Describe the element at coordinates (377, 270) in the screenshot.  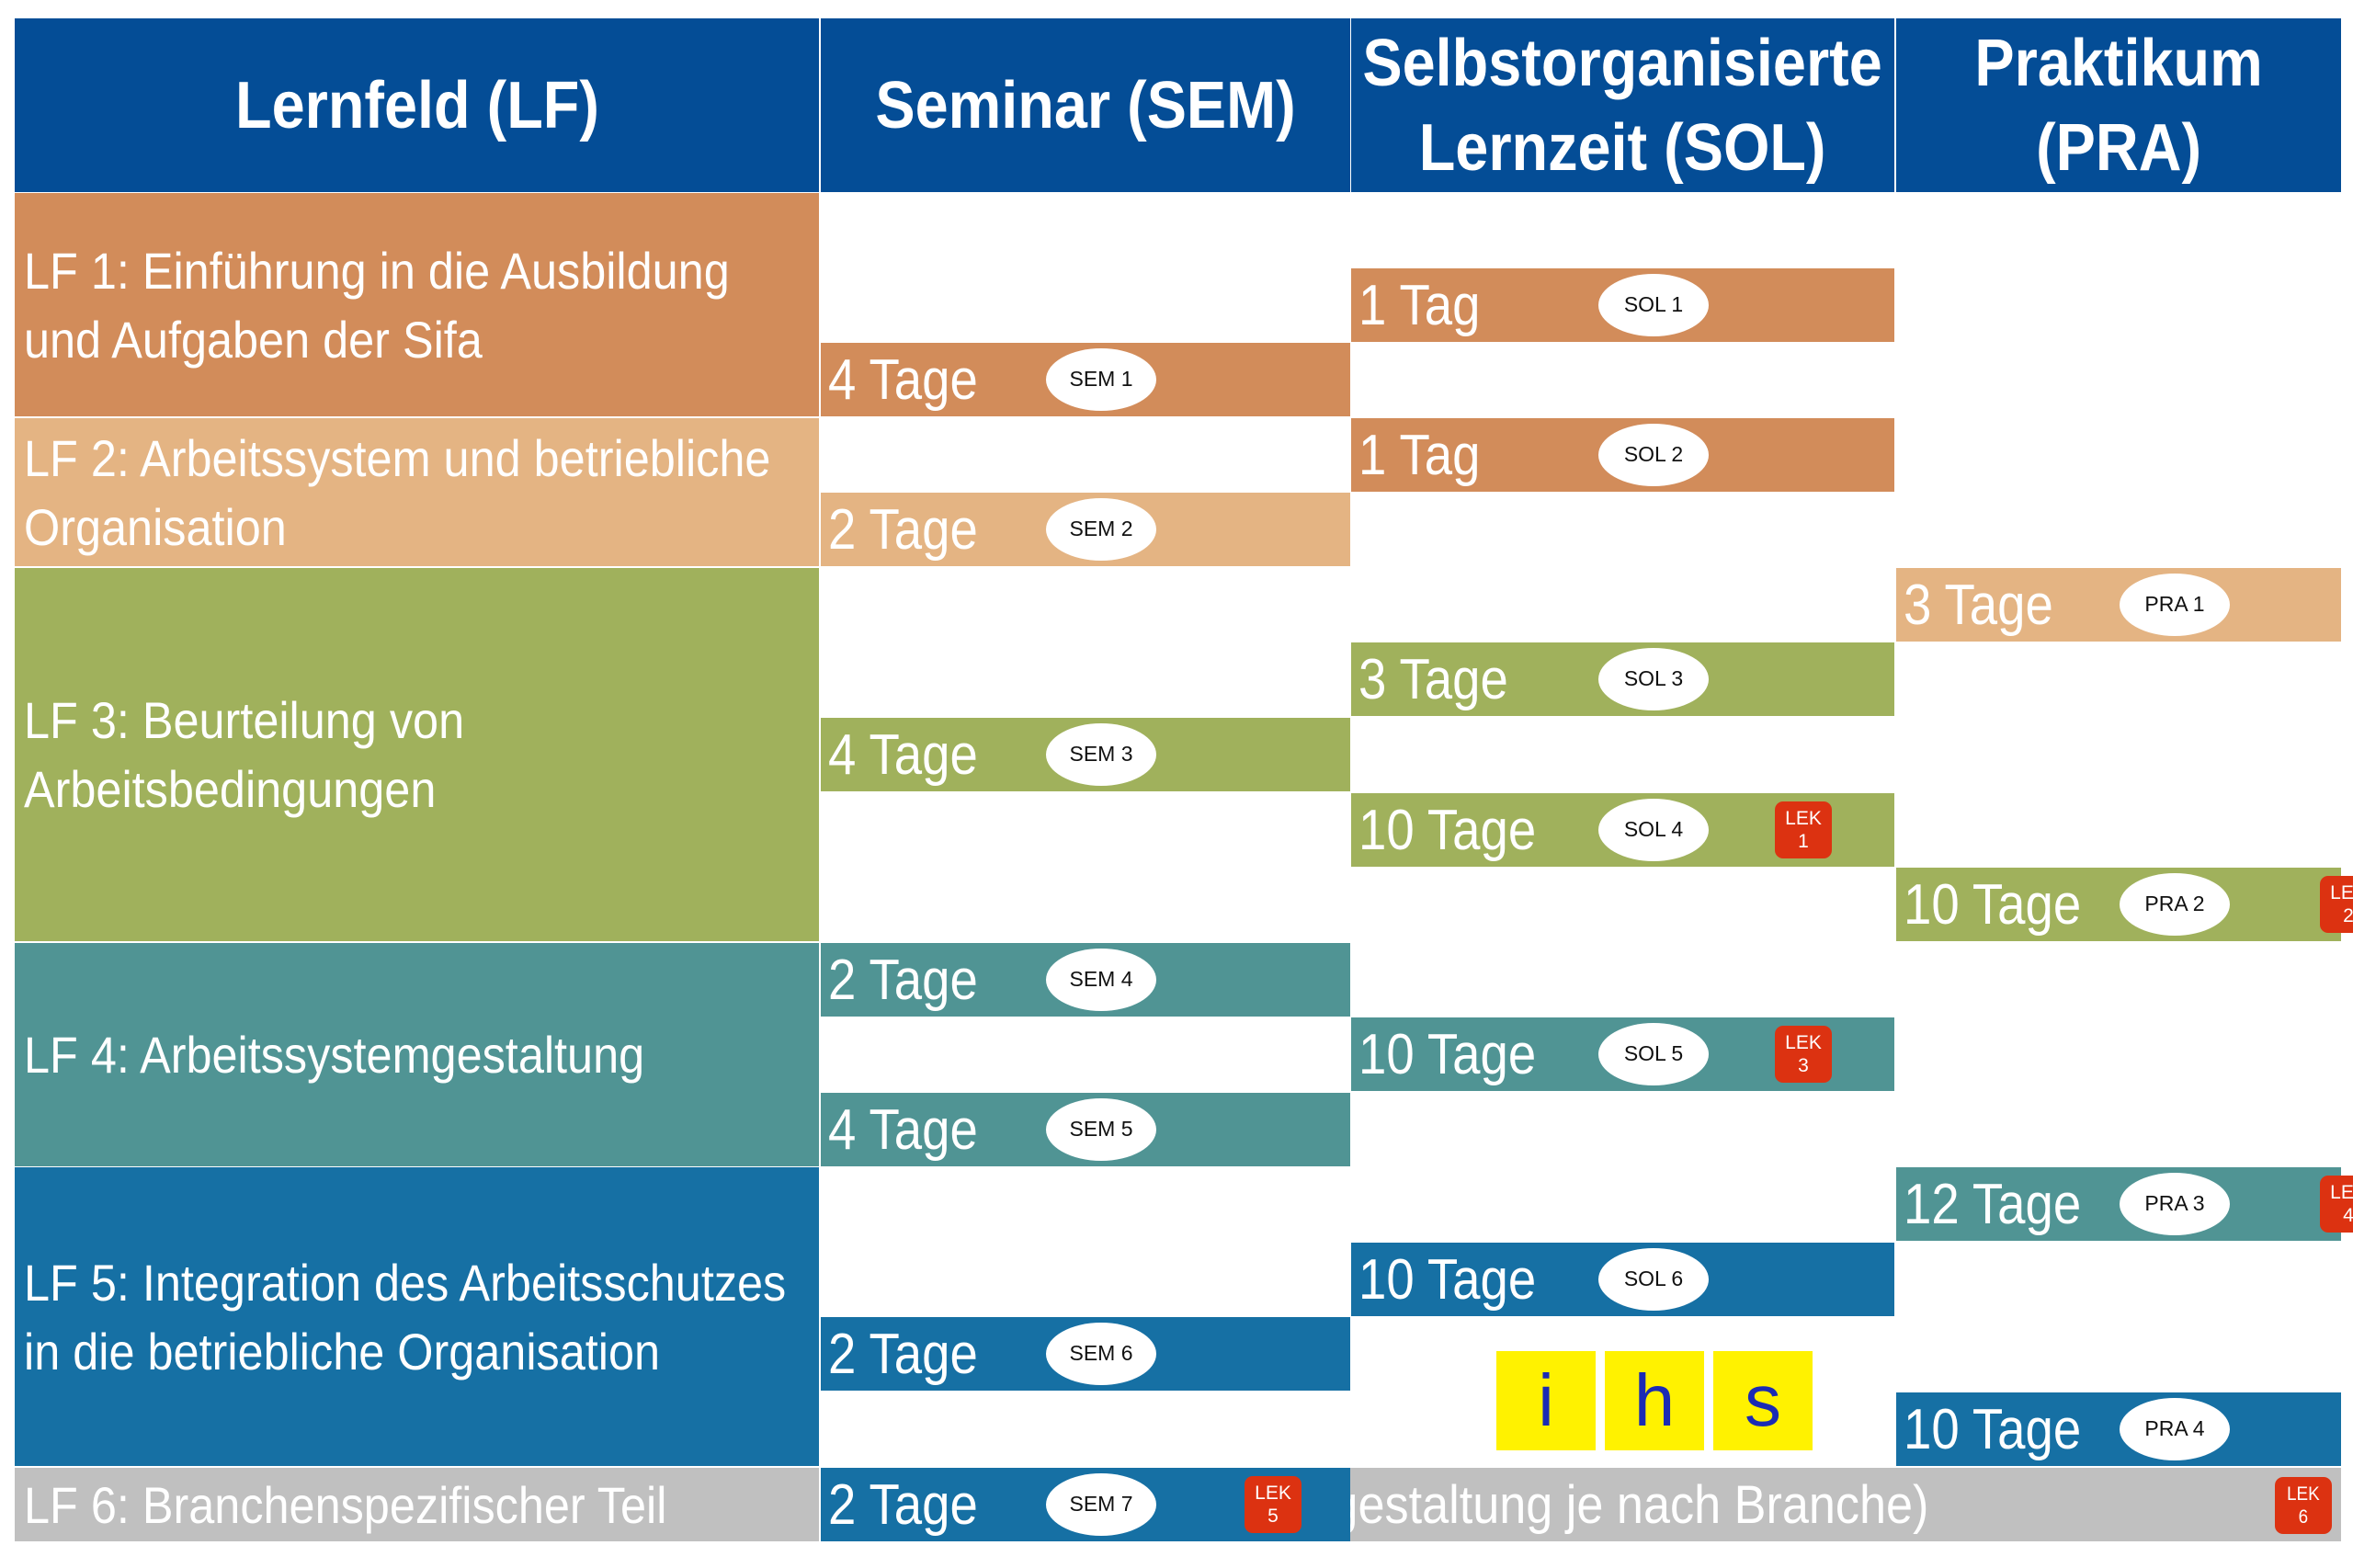
I see `learning-field-line1: LF 1: Einführung in die Ausbildung` at that location.